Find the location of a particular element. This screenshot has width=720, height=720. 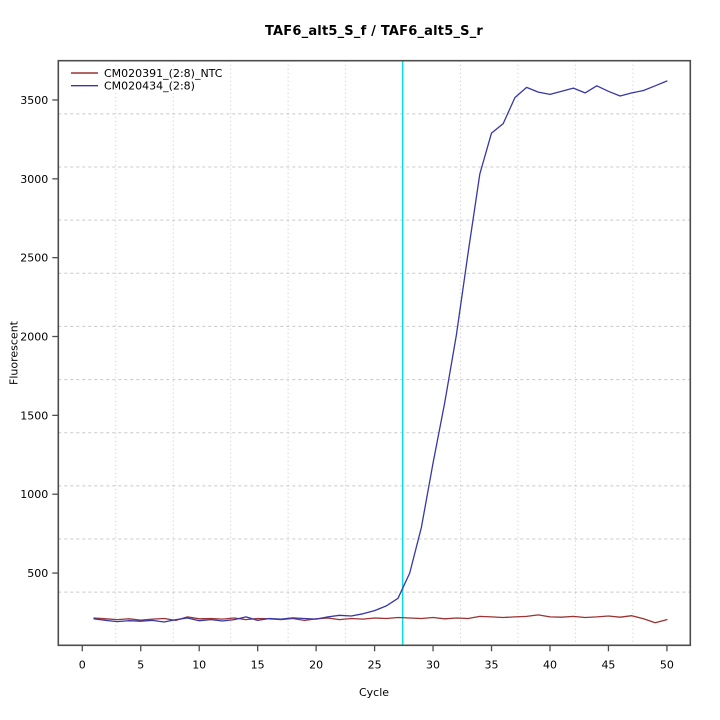

y-tick-label: 2500 is located at coordinates (34, 258).